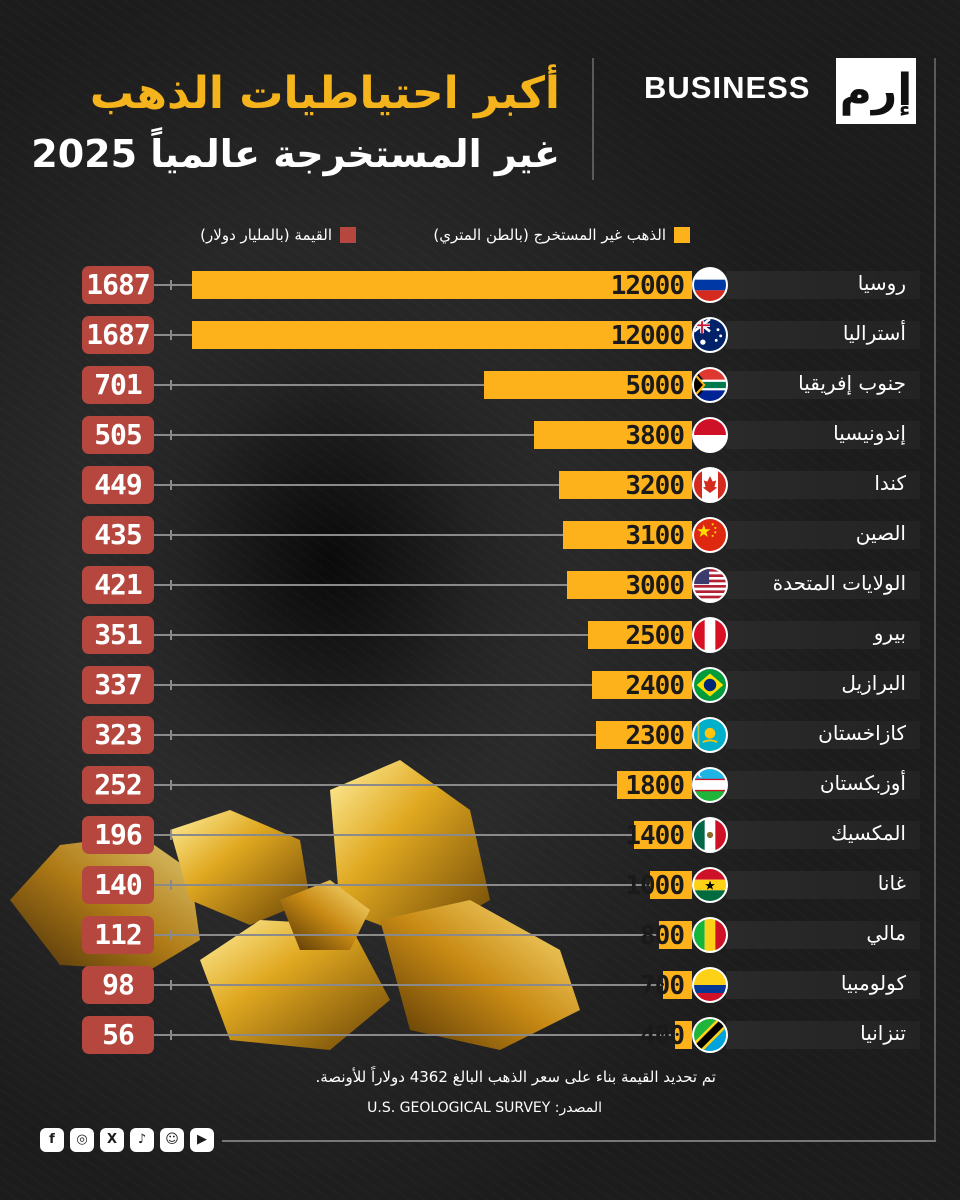  Describe the element at coordinates (710, 385) in the screenshot. I see `south-africa-flag-icon` at that location.